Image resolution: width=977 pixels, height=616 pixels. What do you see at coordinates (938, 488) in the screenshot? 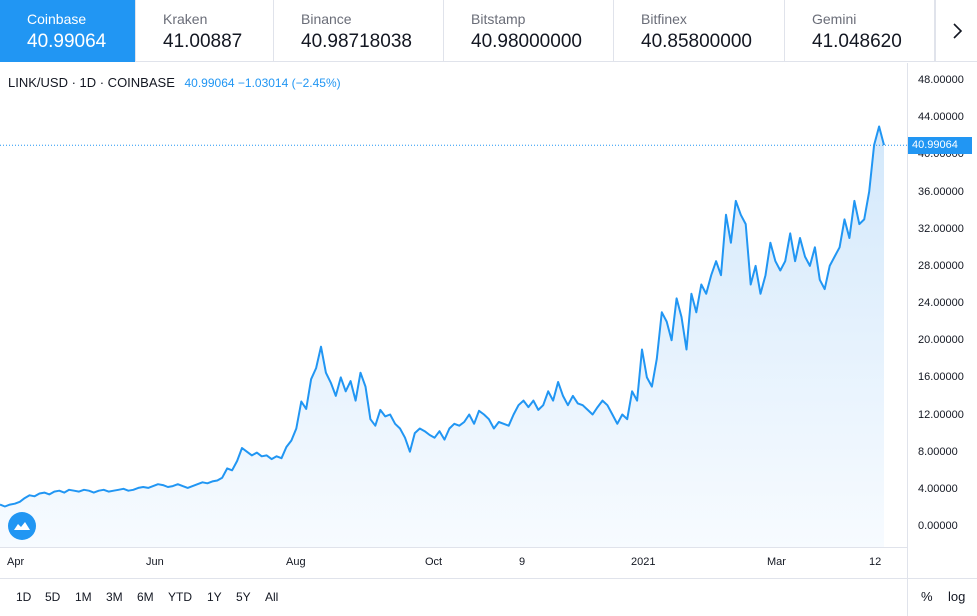
I see `y-tick-label: 4.00000` at bounding box center [938, 488].